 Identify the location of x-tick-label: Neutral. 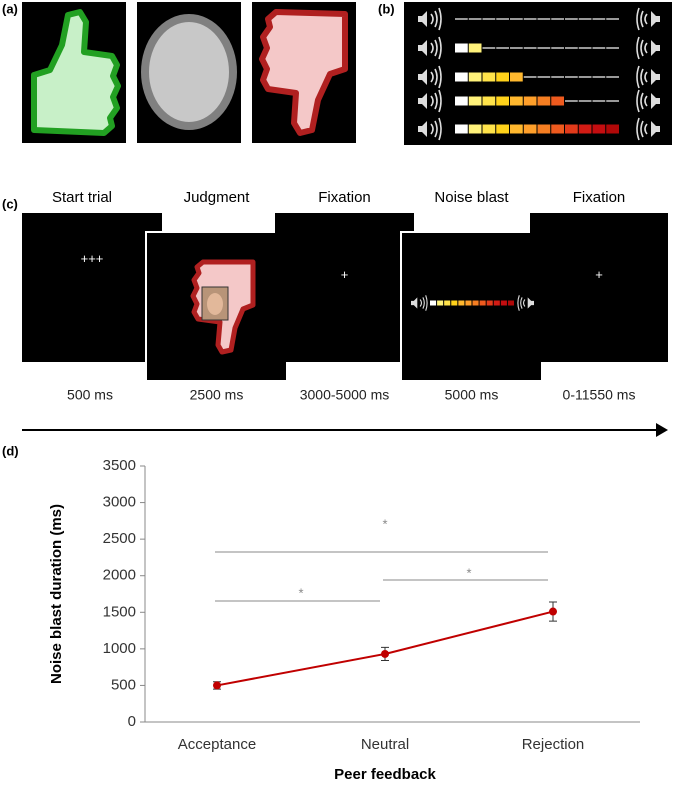
(385, 744).